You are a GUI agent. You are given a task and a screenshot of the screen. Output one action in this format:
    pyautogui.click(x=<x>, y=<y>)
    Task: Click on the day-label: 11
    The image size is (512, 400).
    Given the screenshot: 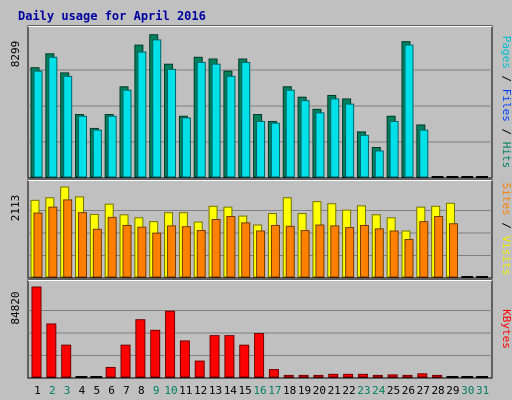 What is the action you would take?
    pyautogui.click(x=185, y=390)
    